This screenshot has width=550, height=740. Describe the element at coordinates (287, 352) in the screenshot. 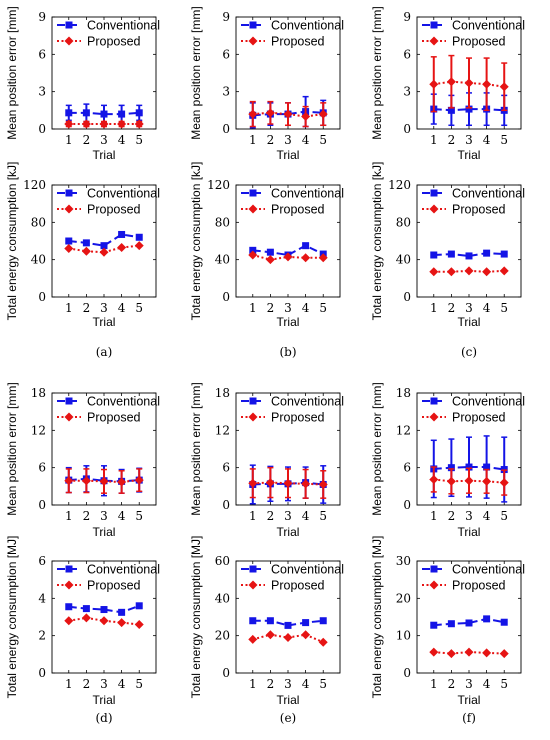

I see `panel-label: (b)` at that location.